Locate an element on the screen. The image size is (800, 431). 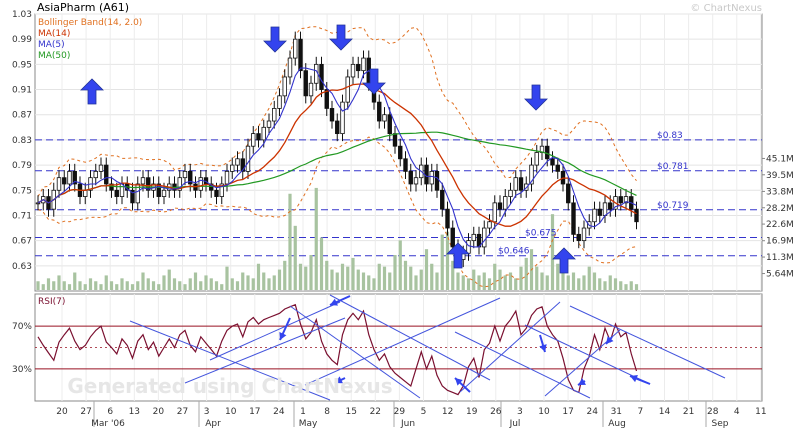
volume-y-tick-label: 33.8M is located at coordinates (780, 192).